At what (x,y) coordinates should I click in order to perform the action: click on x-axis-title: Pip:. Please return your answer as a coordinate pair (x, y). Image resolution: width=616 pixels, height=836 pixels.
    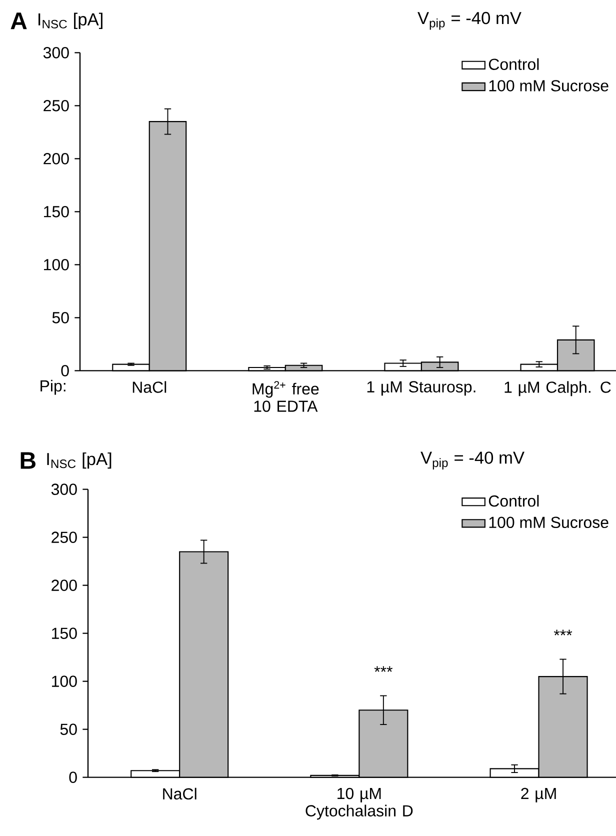
    Looking at the image, I should click on (53, 387).